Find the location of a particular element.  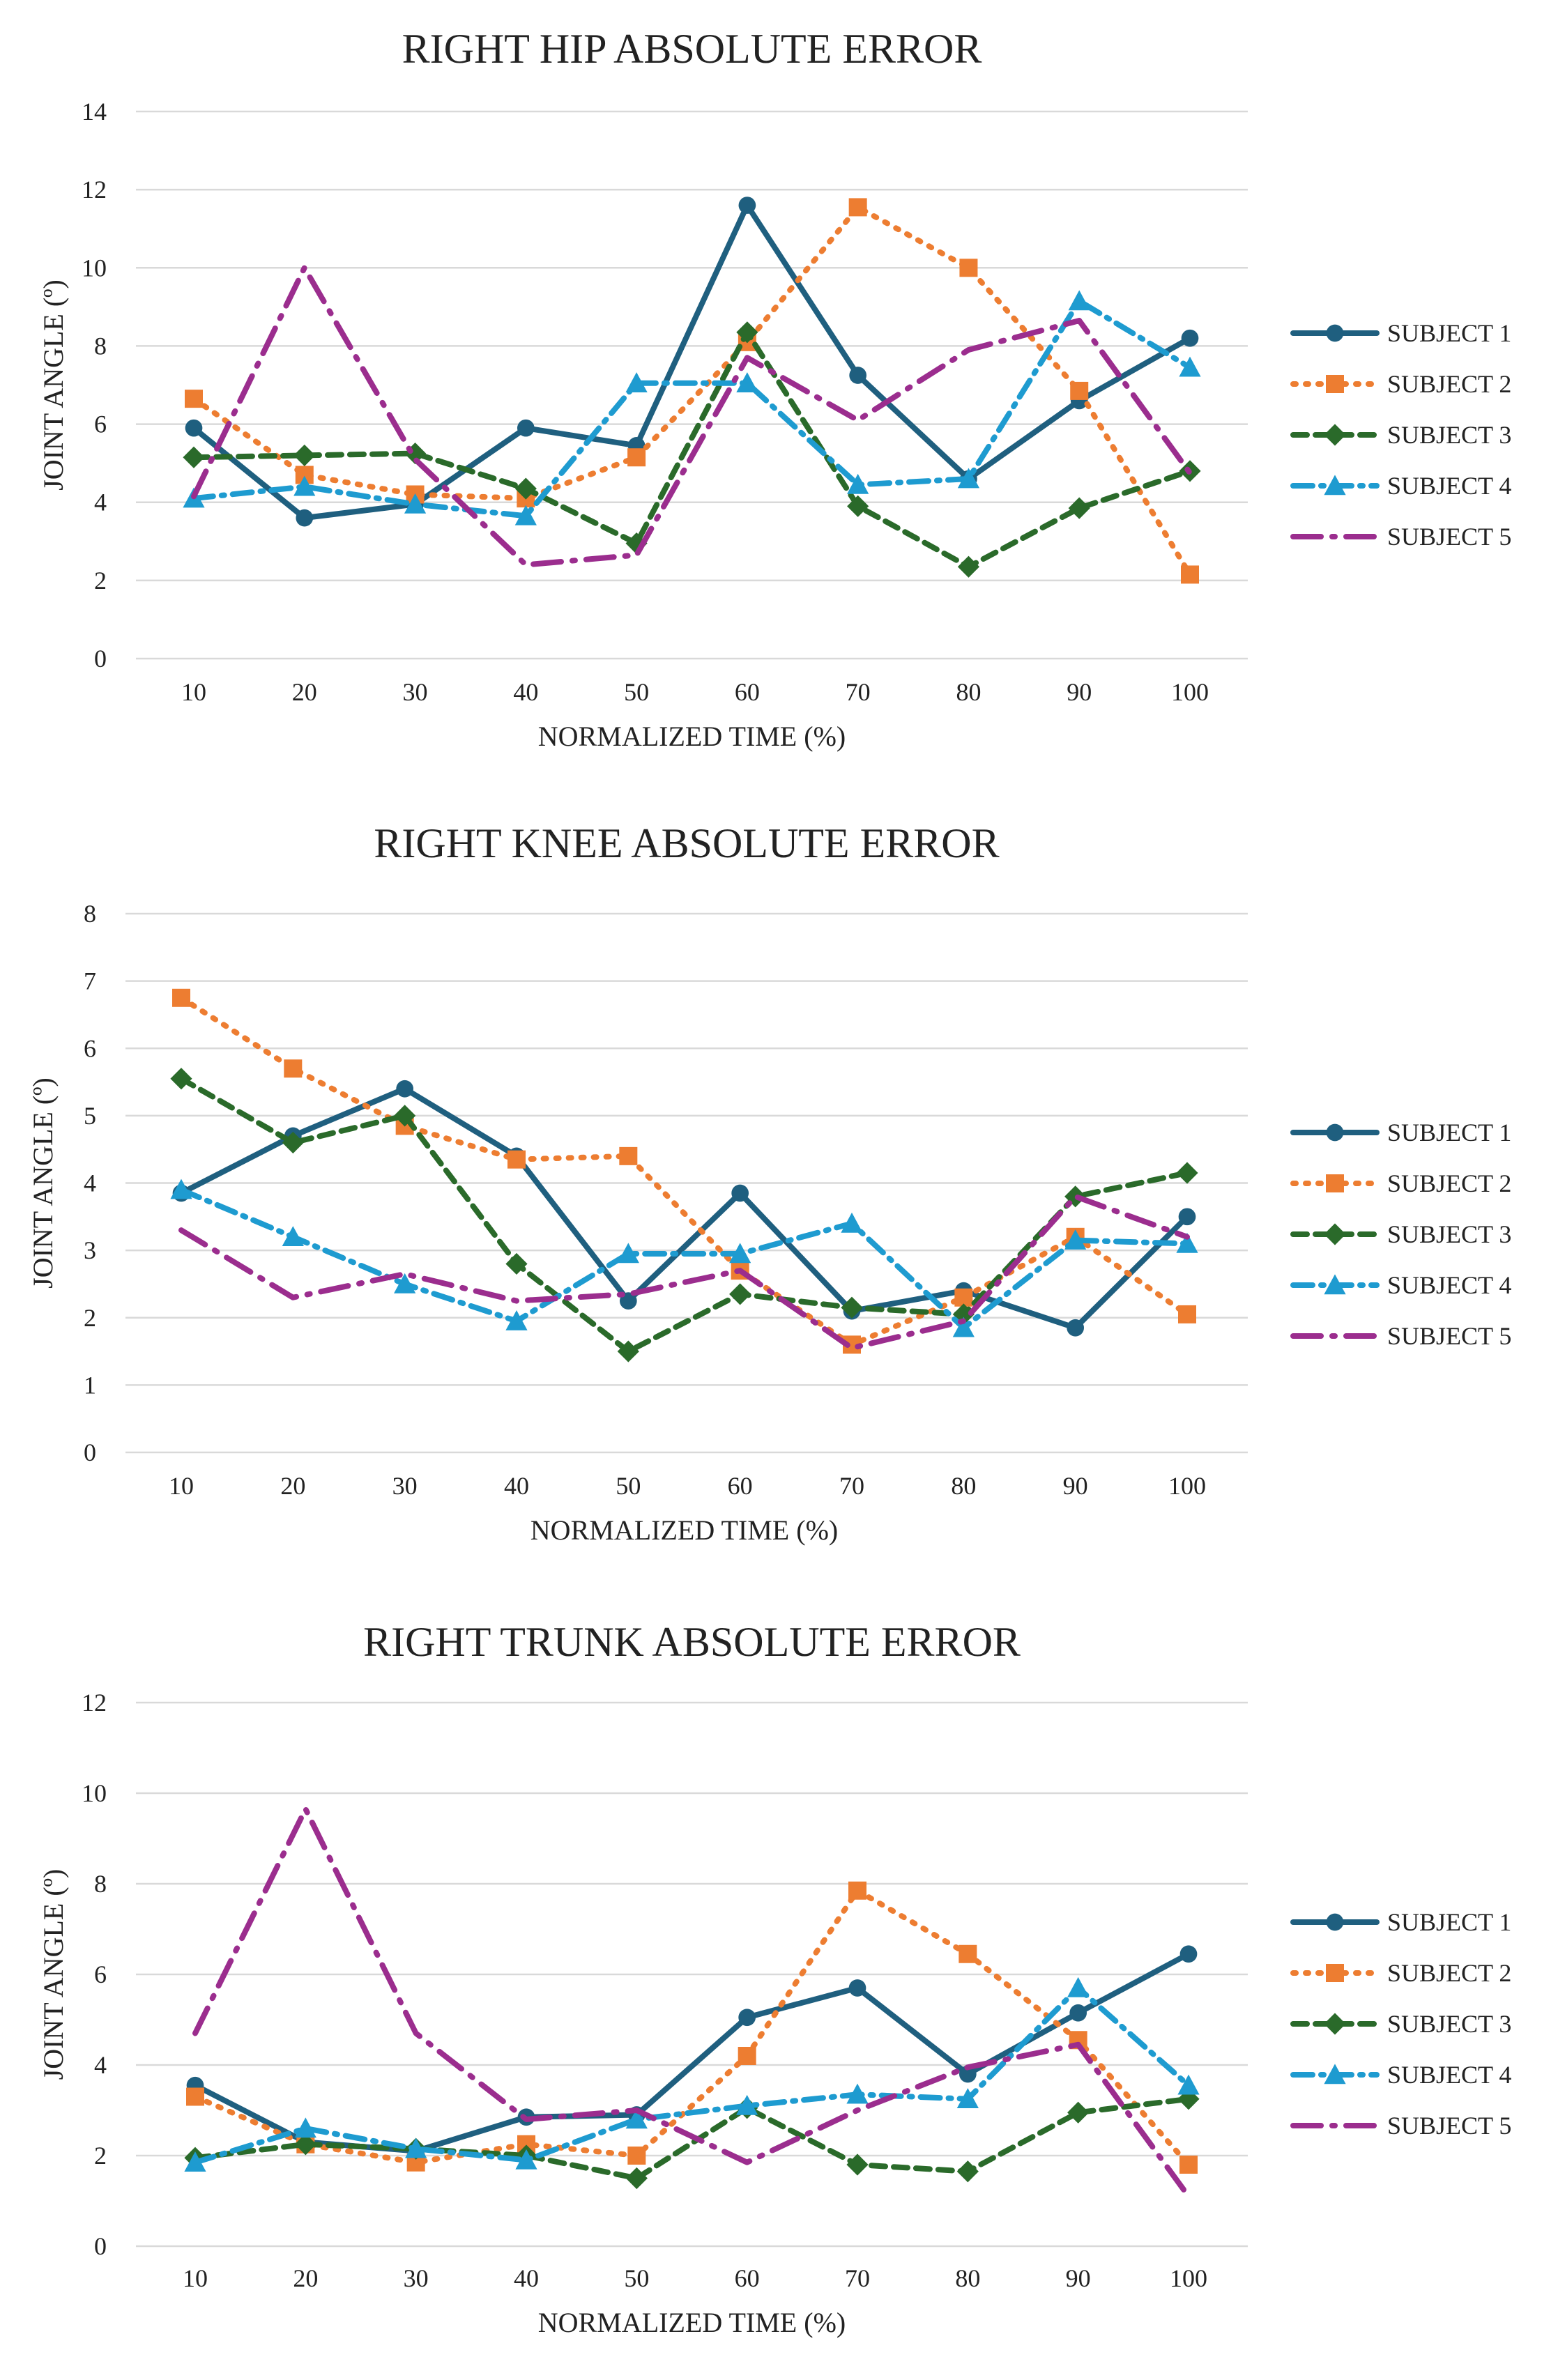

x-tick-label: 60 is located at coordinates (741, 1486).